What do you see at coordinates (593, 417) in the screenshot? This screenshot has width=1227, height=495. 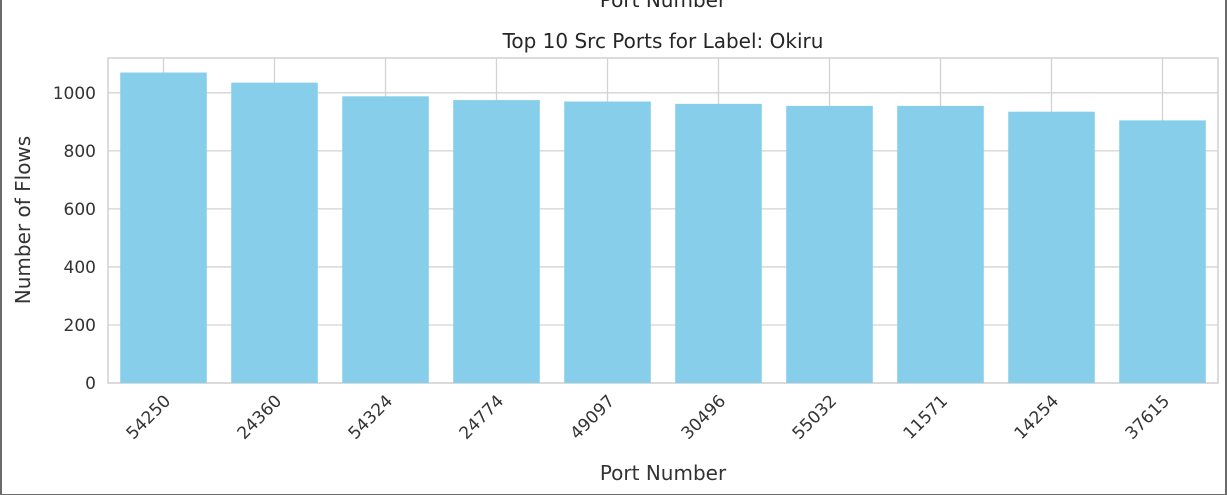 I see `x-tick-label: 49097` at bounding box center [593, 417].